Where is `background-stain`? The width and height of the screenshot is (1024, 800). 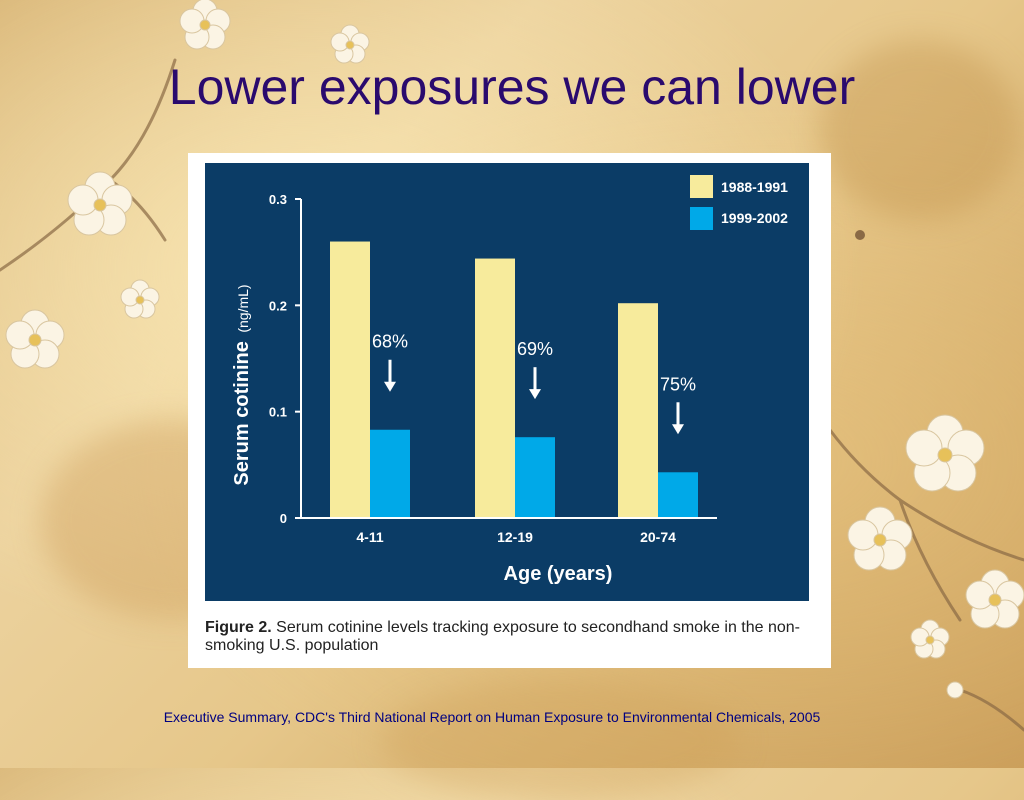 background-stain is located at coordinates (920, 130).